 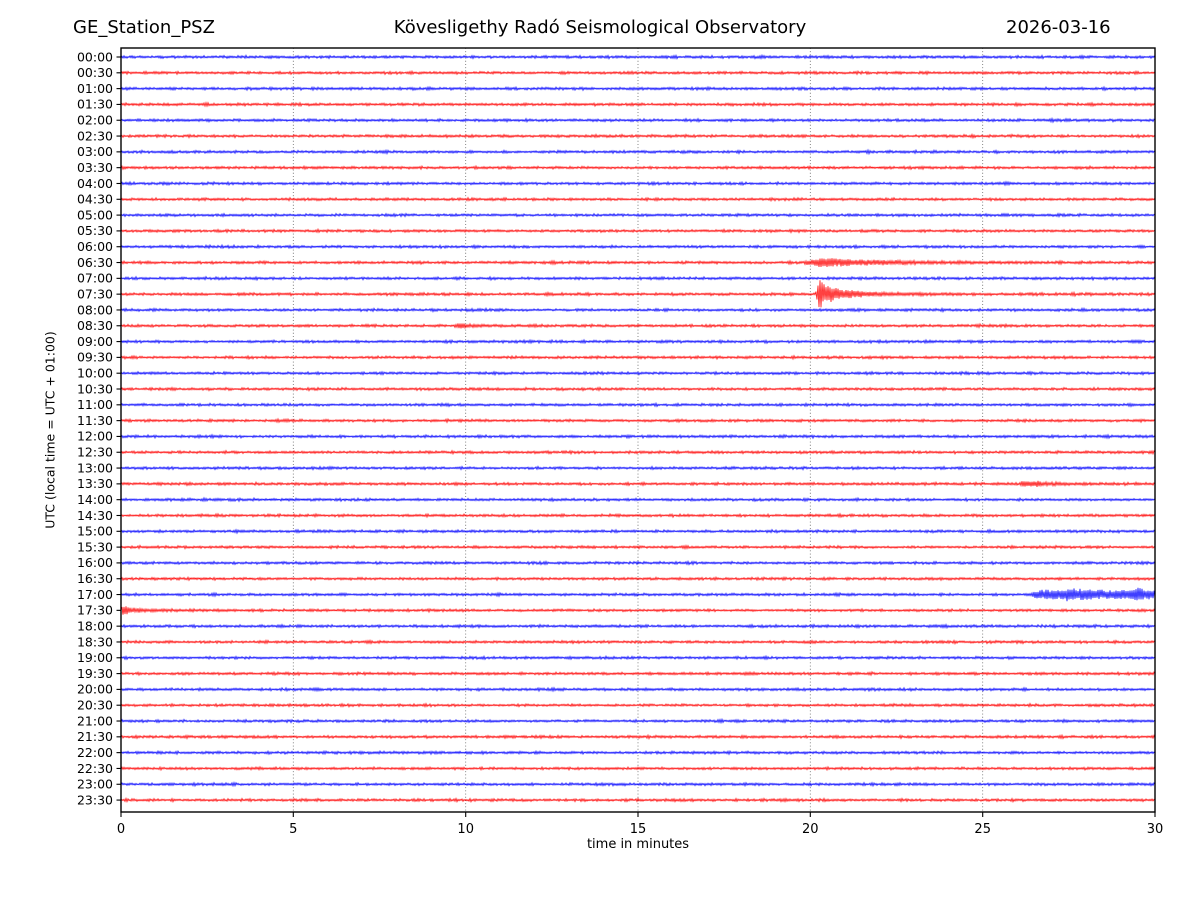 I want to click on row-label: 22:30, so click(x=95, y=768).